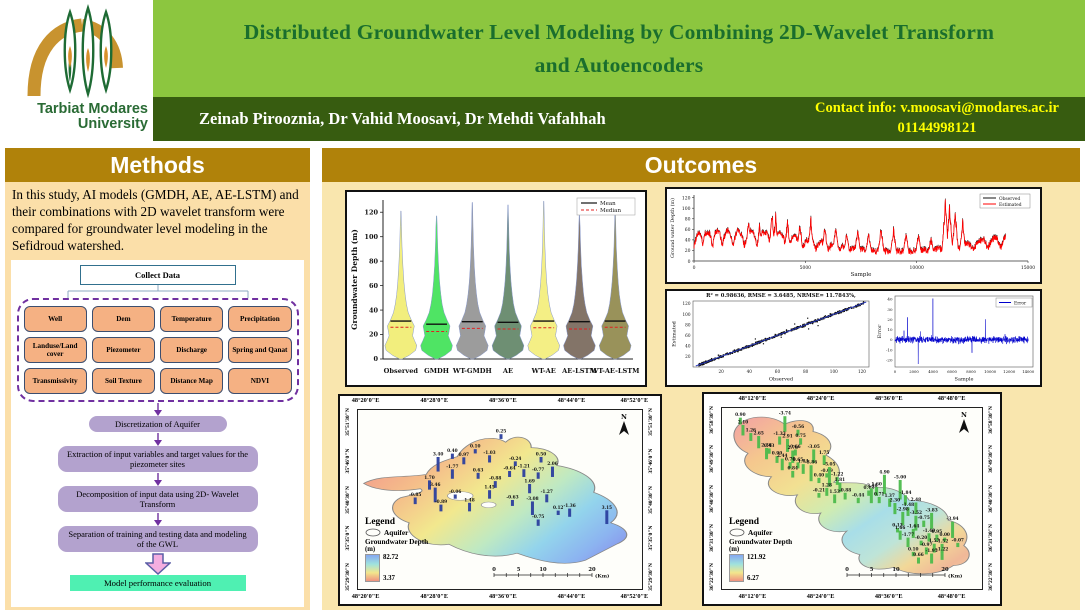  What do you see at coordinates (624, 417) in the screenshot?
I see `svg-text: N` at bounding box center [624, 417].